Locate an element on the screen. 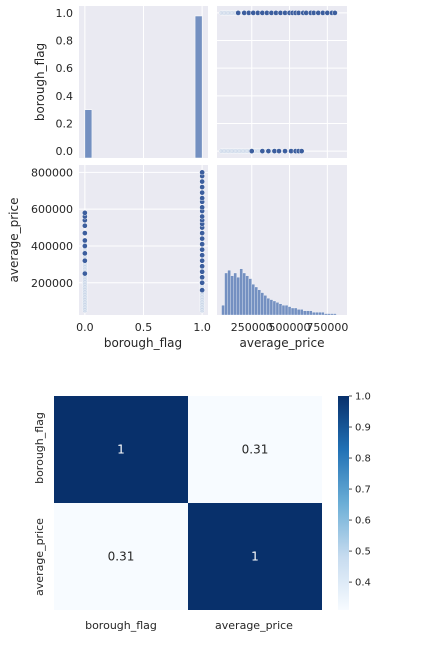 The image size is (432, 648). ytick-label: 0.2 is located at coordinates (65, 123).